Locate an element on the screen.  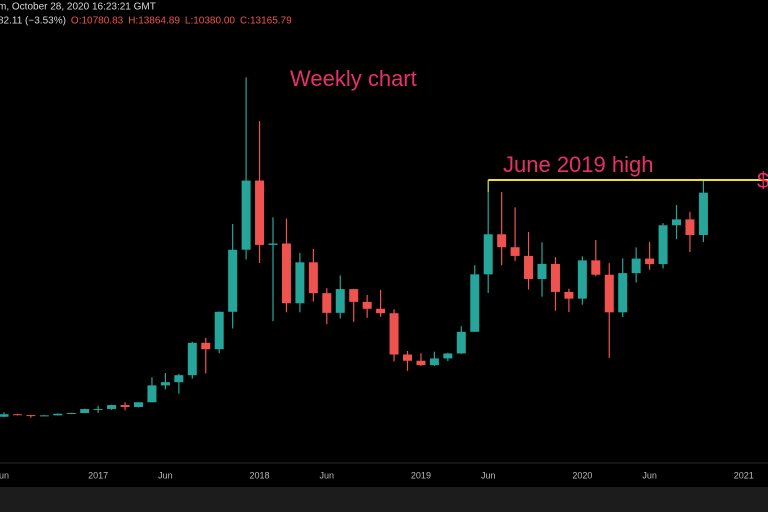
bottom-panel is located at coordinates (384, 499).